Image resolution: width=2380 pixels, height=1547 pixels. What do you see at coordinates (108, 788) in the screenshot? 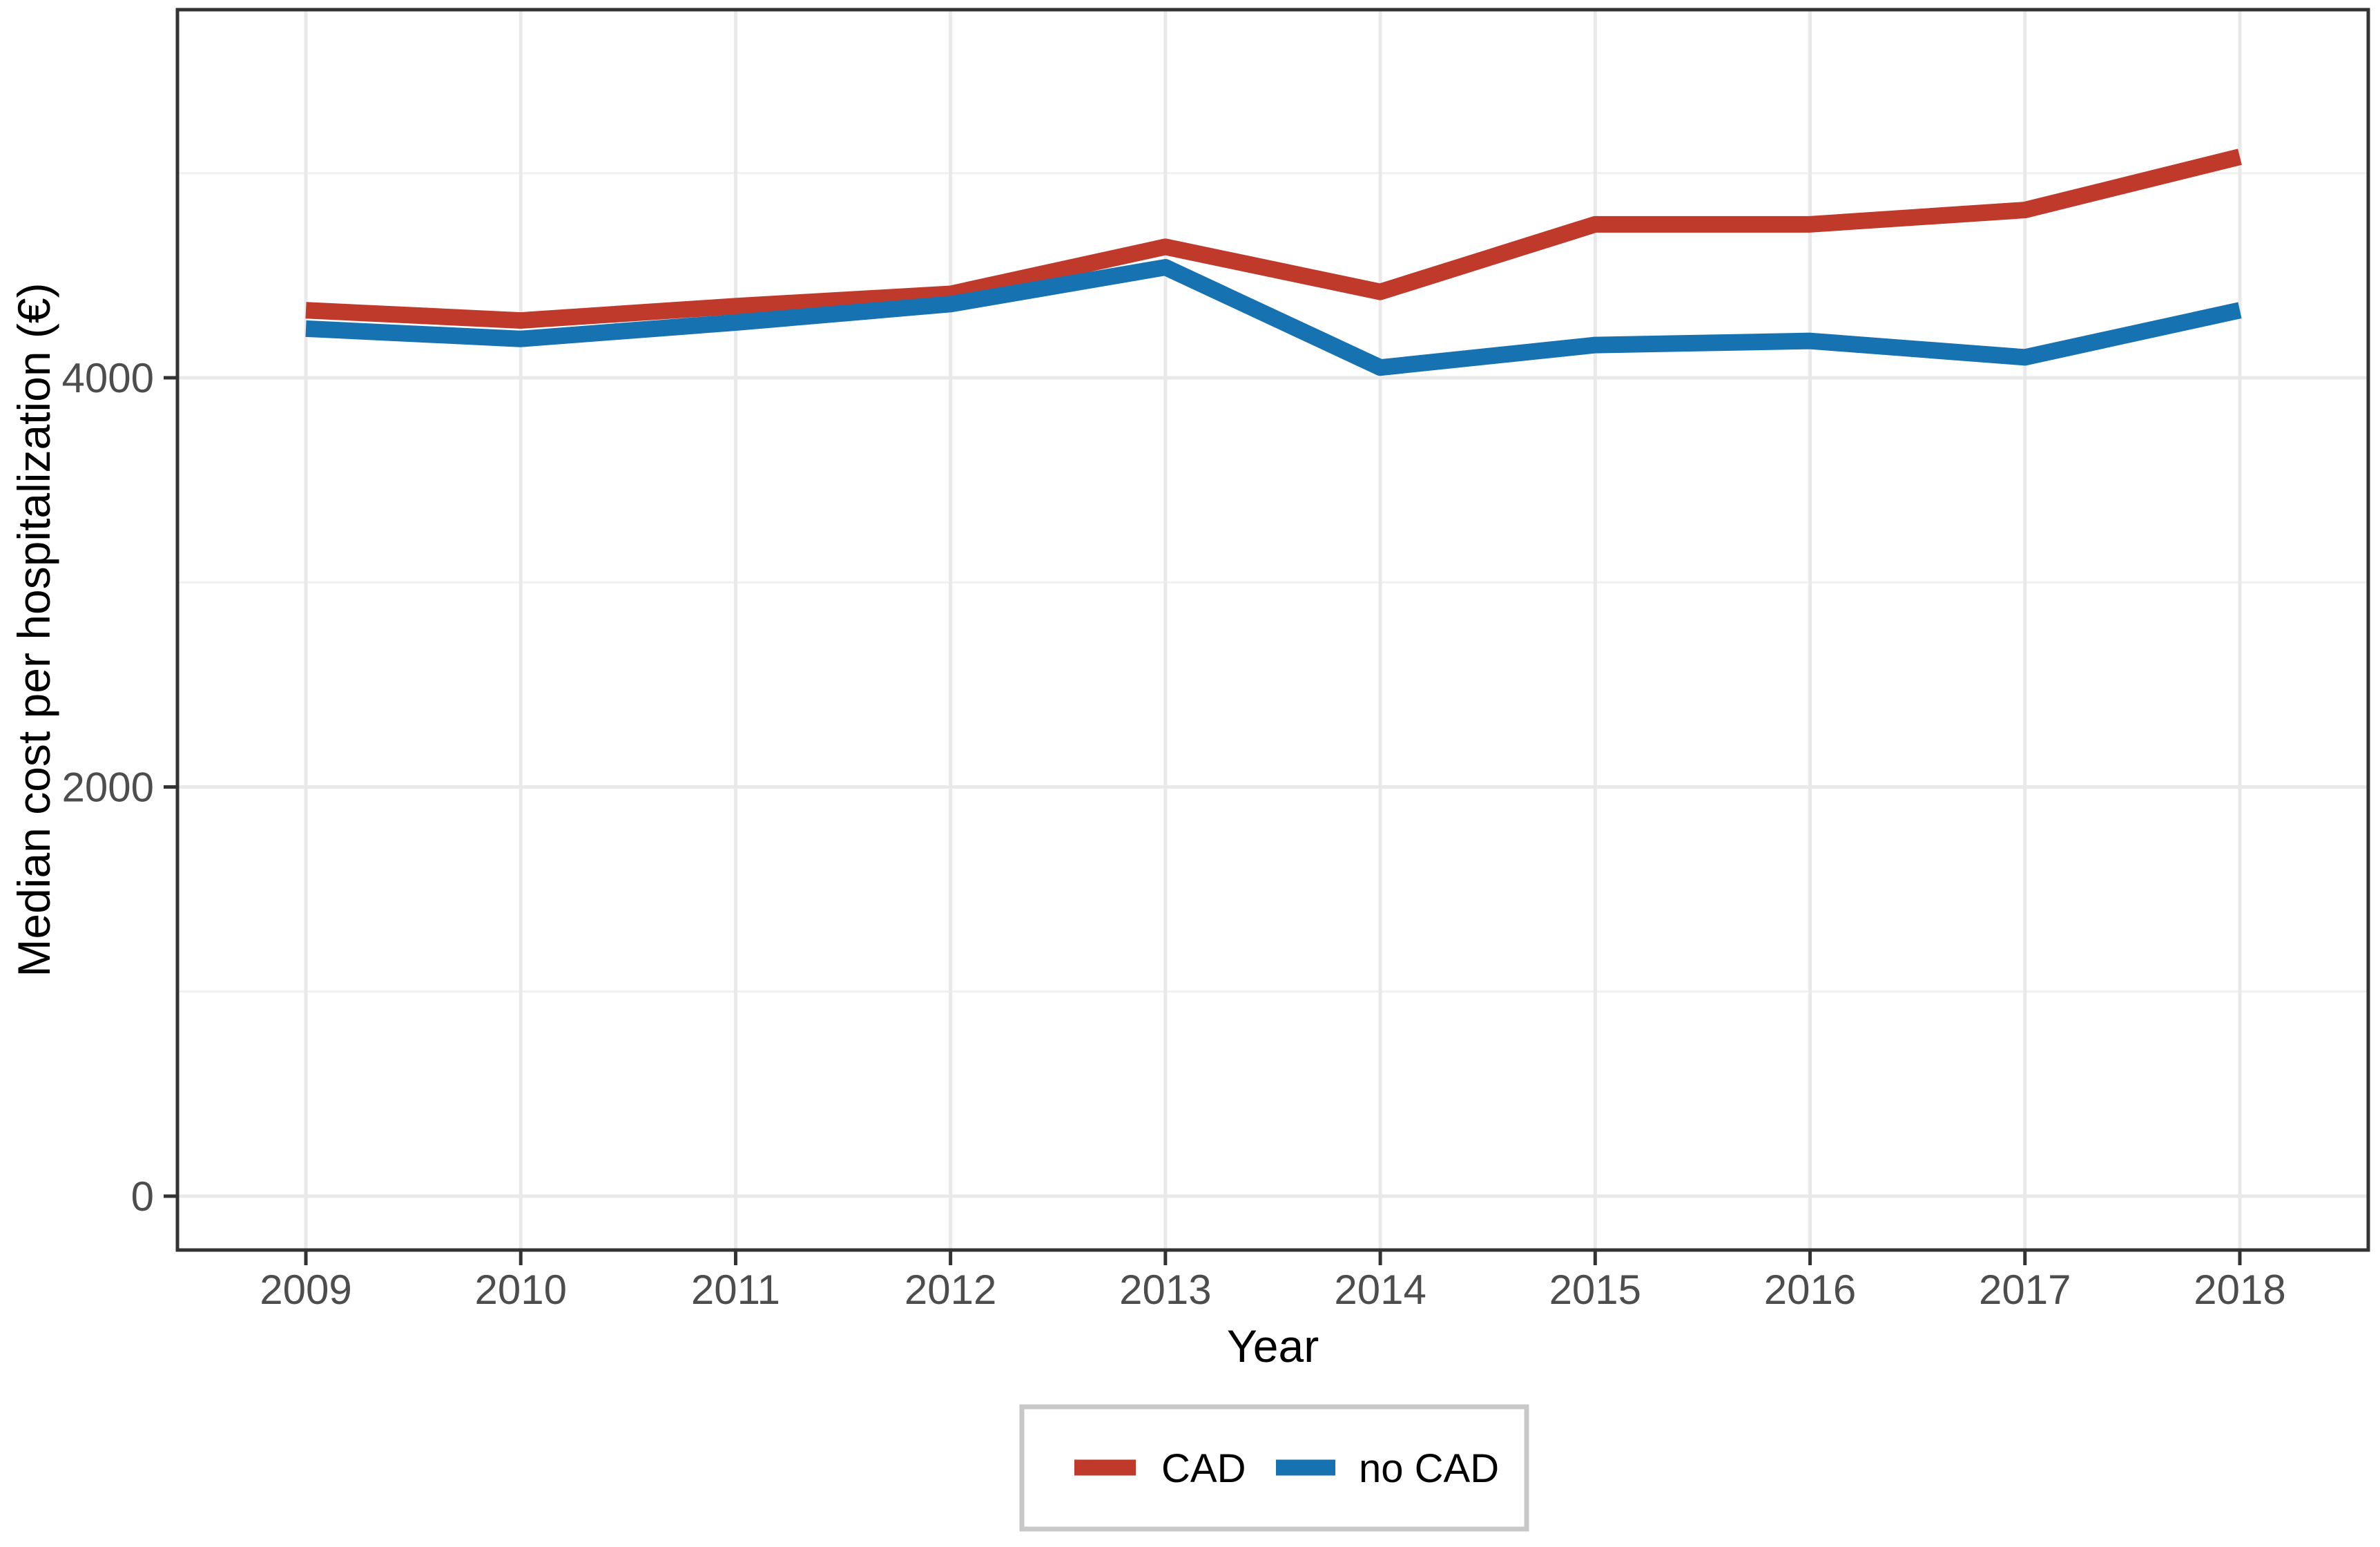
I see `y-tick-label: 2000` at bounding box center [108, 788].